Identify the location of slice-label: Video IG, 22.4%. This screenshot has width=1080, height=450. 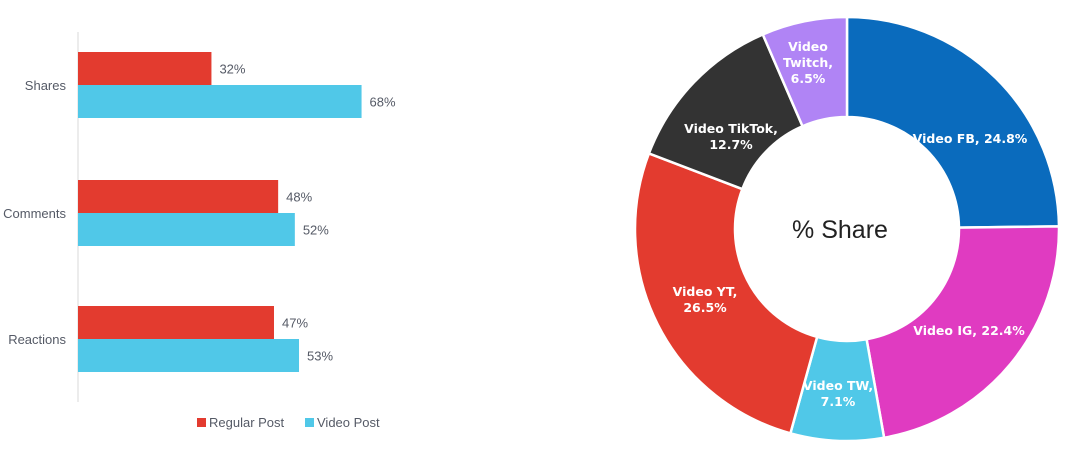
(969, 330).